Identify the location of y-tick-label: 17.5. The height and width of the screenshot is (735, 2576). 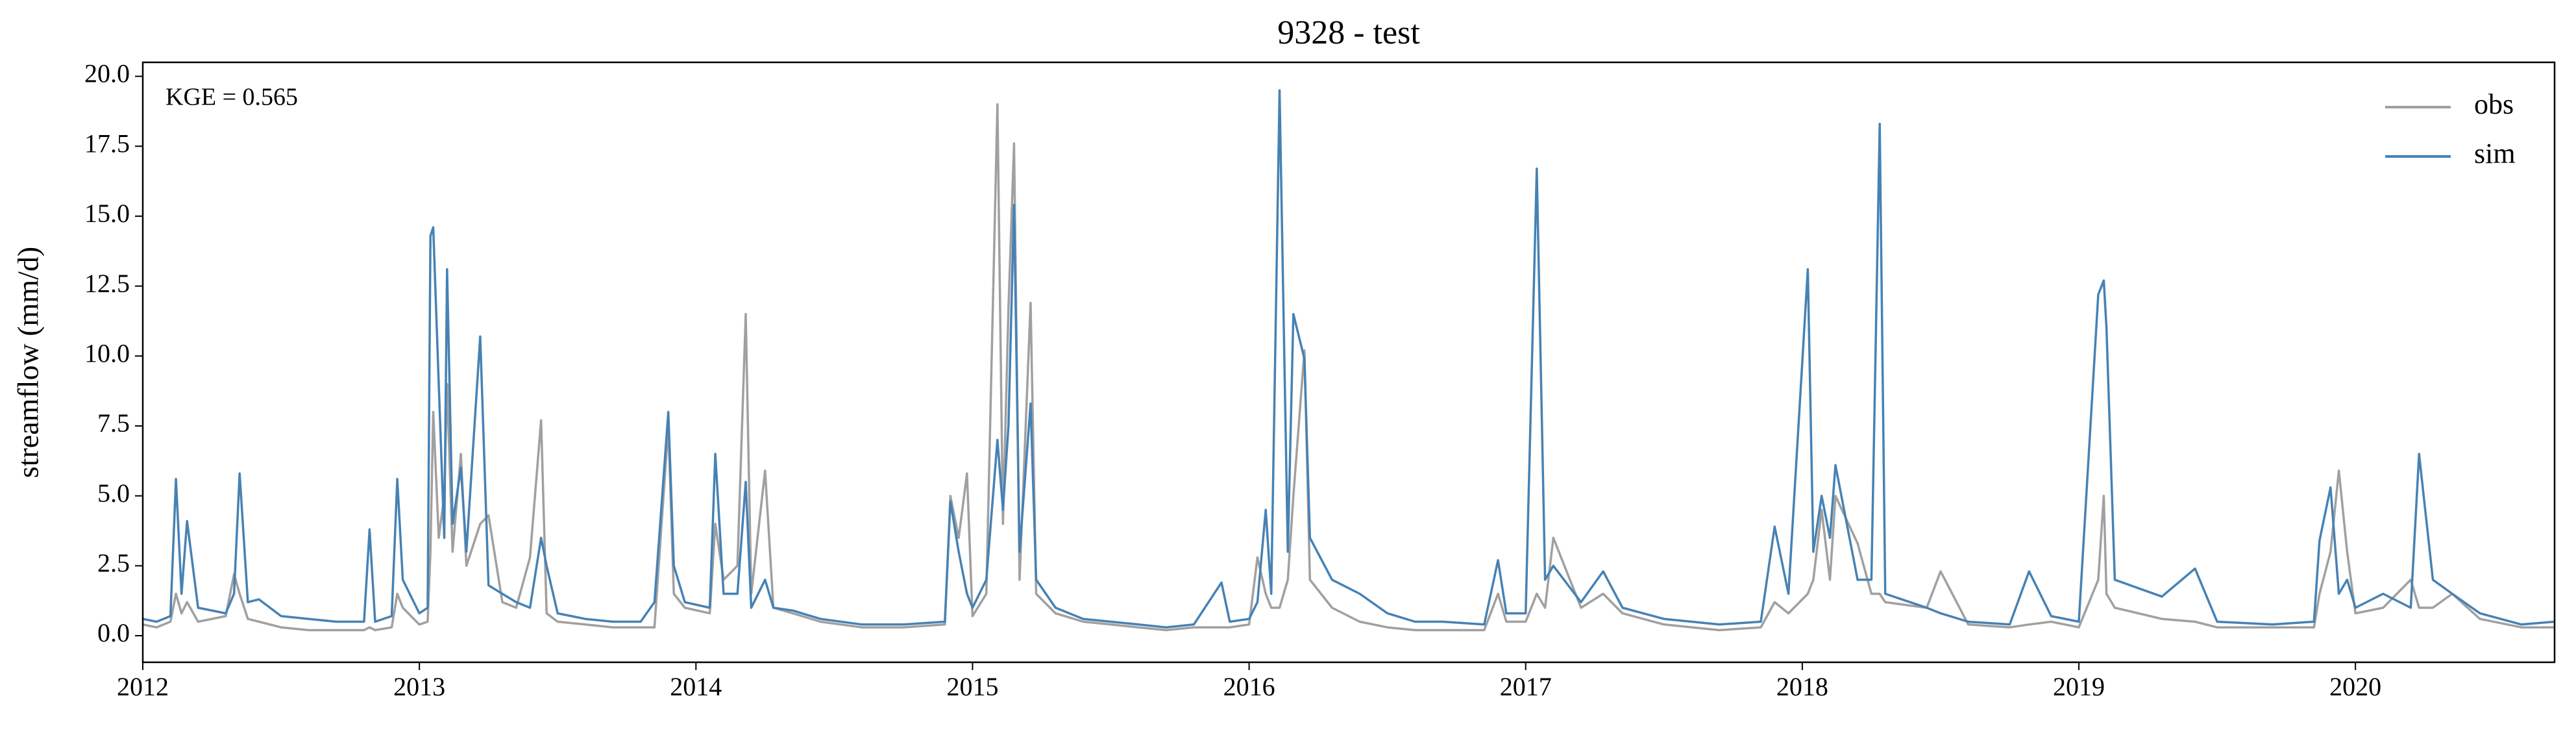
(107, 143).